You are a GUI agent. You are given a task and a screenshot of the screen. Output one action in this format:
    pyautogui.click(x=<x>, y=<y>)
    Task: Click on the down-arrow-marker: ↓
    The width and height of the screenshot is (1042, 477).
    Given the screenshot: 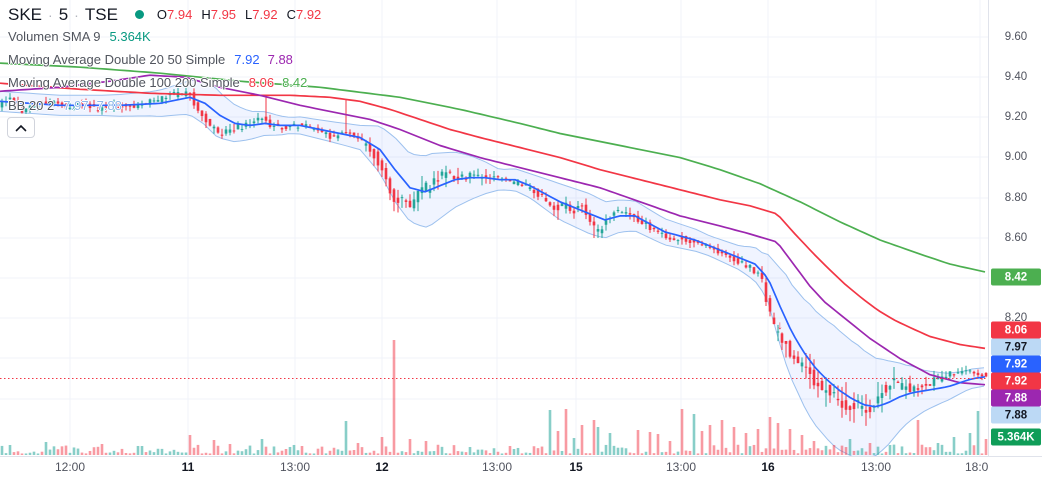 What is the action you would take?
    pyautogui.click(x=780, y=325)
    